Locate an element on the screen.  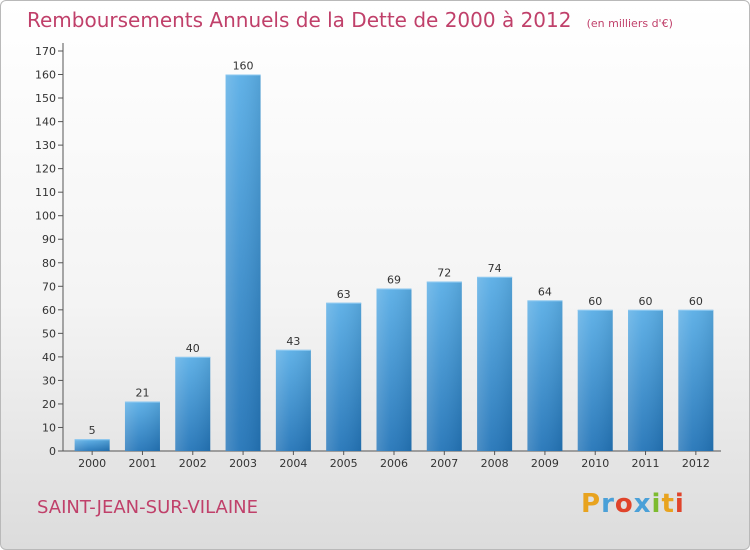
x-tick-label: 2000 is located at coordinates (92, 463).